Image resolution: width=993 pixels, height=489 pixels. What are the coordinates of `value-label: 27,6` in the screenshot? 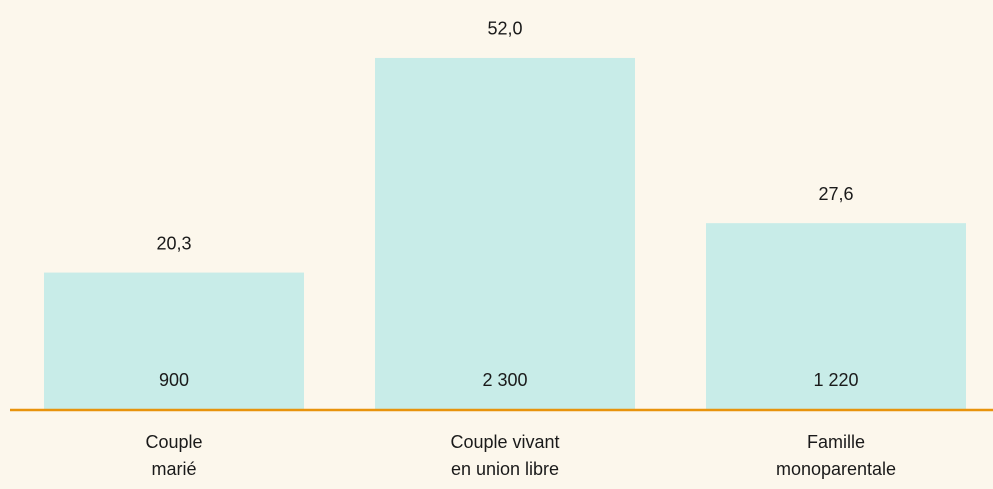 It's located at (835, 194).